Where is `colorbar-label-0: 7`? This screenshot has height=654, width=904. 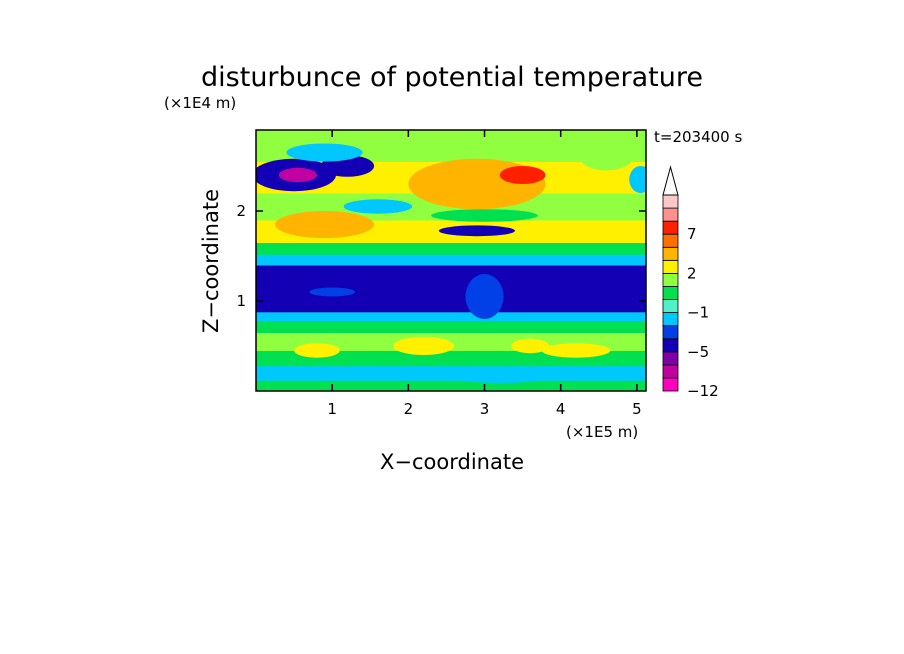
colorbar-label-0: 7 is located at coordinates (692, 234).